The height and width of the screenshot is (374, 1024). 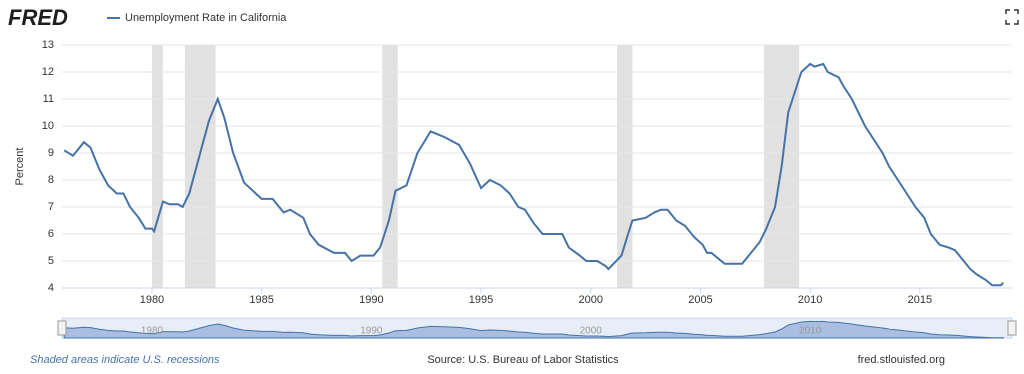 What do you see at coordinates (481, 300) in the screenshot?
I see `x-tick-label: 1995` at bounding box center [481, 300].